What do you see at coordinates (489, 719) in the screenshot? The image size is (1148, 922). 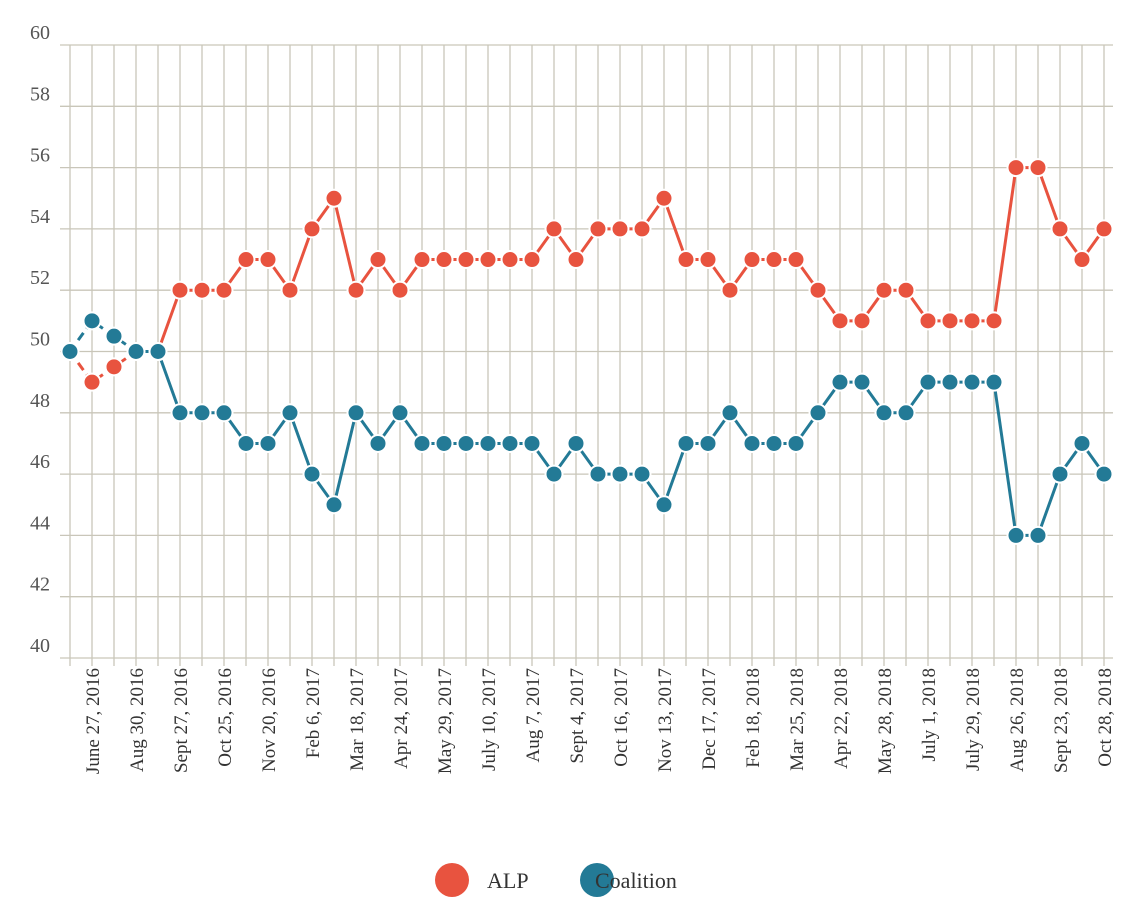 I see `x-tick-label: July 10, 2017` at bounding box center [489, 719].